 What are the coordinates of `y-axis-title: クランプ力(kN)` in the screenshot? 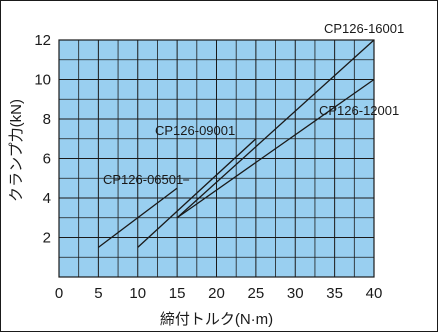 It's located at (16, 150).